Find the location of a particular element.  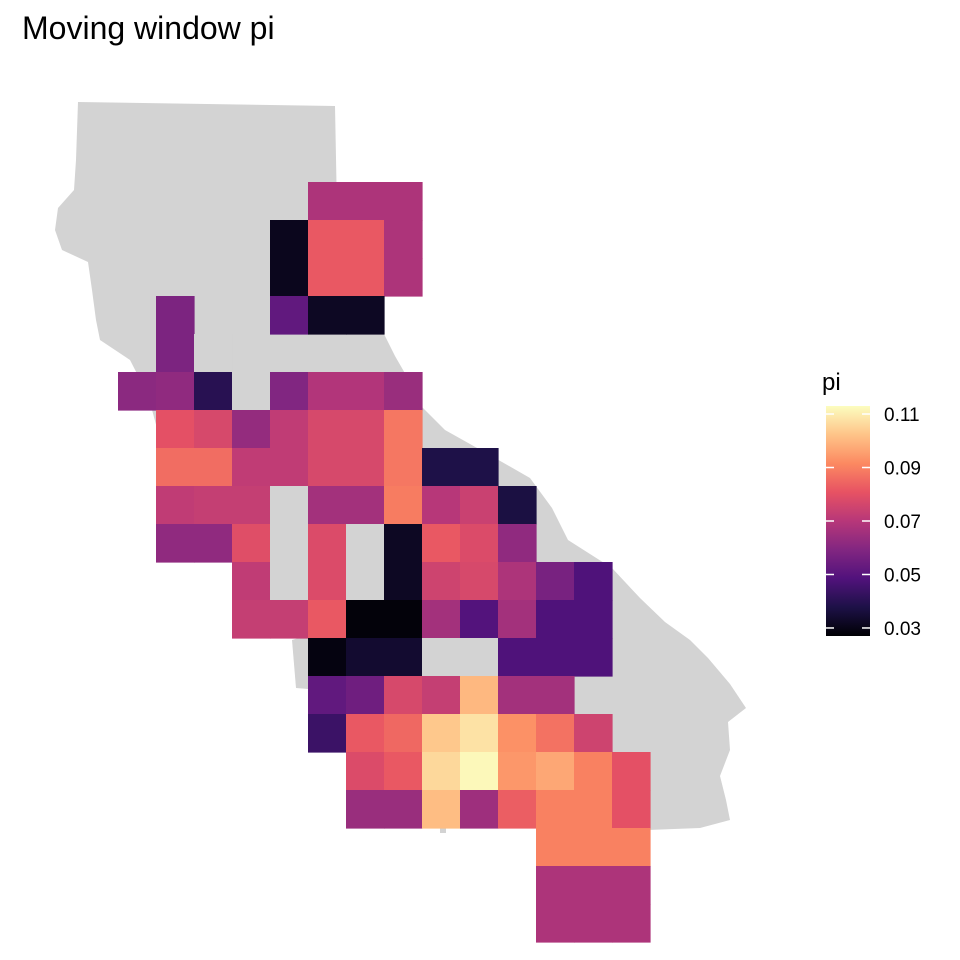

island is located at coordinates (443, 830).